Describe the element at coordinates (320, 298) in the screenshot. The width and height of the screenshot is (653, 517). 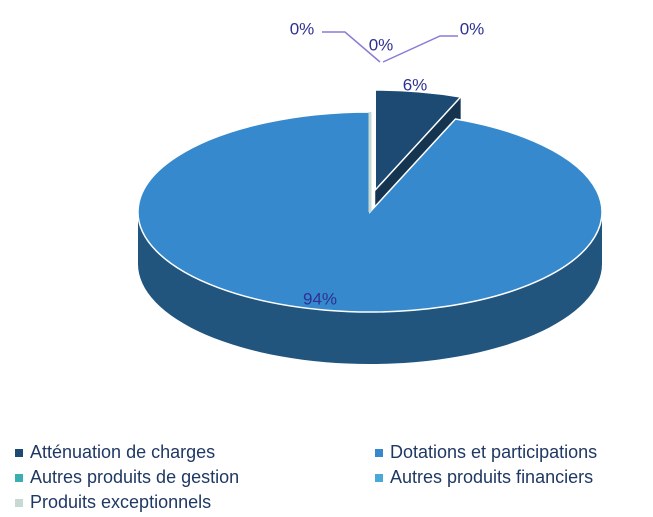
I see `value-label: 94%` at that location.